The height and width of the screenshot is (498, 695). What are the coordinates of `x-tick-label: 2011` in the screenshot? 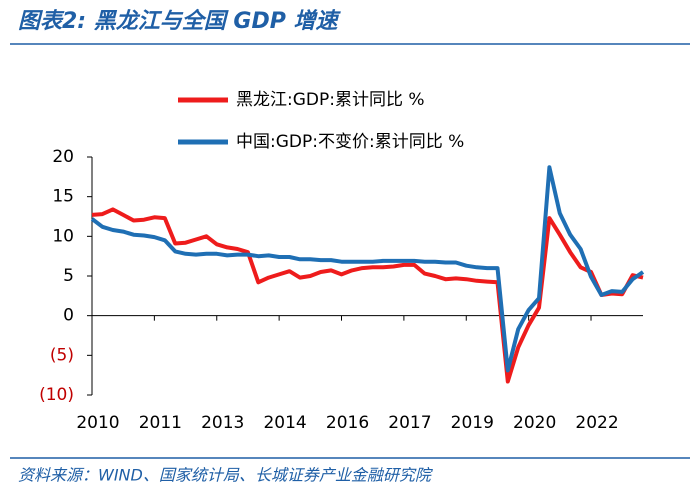 It's located at (160, 423).